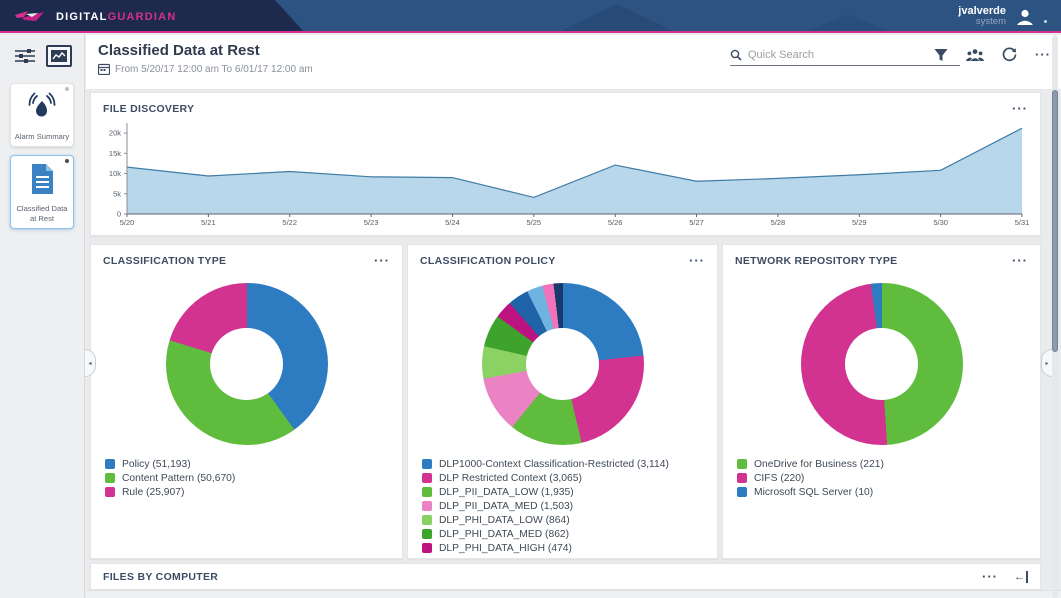  I want to click on legend-label: OneDrive for Business (221), so click(819, 464).